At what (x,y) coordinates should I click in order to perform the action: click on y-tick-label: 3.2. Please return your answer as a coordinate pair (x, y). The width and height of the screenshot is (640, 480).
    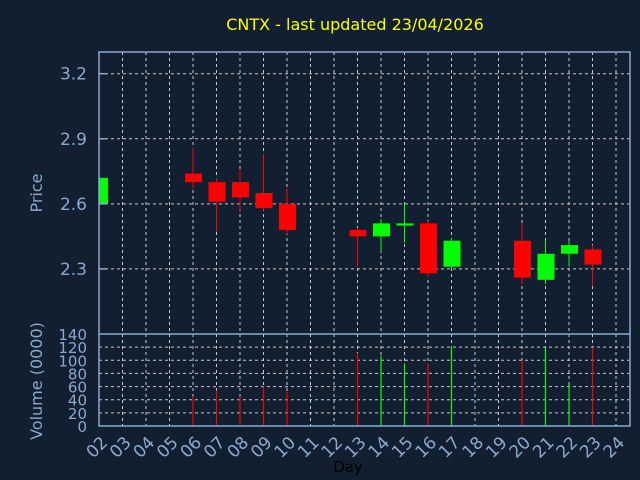
    Looking at the image, I should click on (73, 75).